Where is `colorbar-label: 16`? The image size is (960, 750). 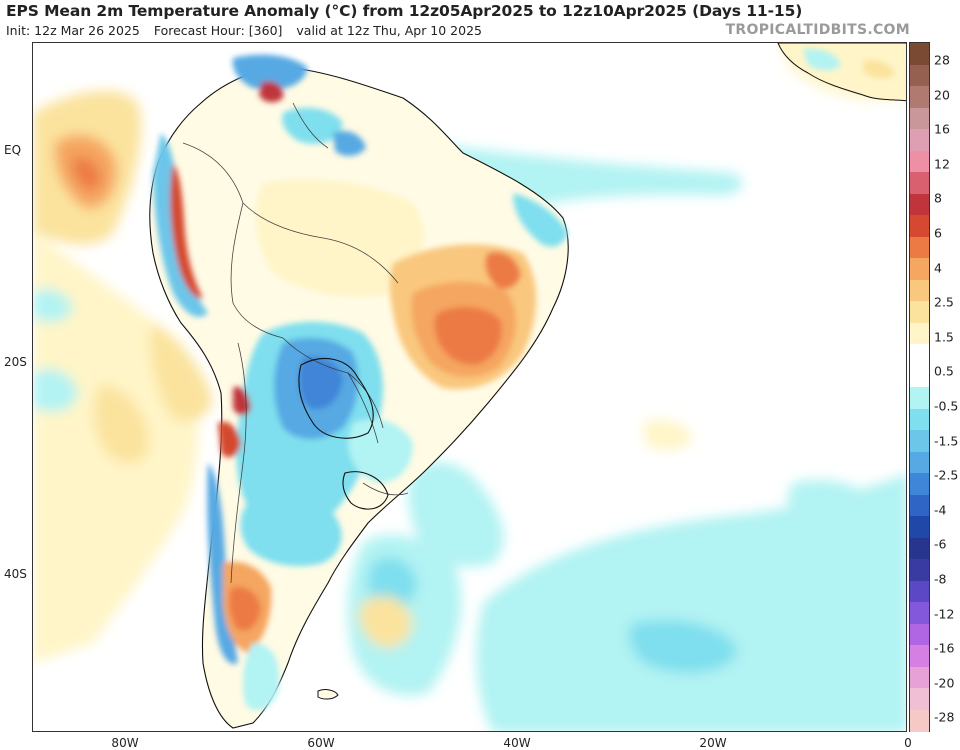 colorbar-label: 16 is located at coordinates (942, 129).